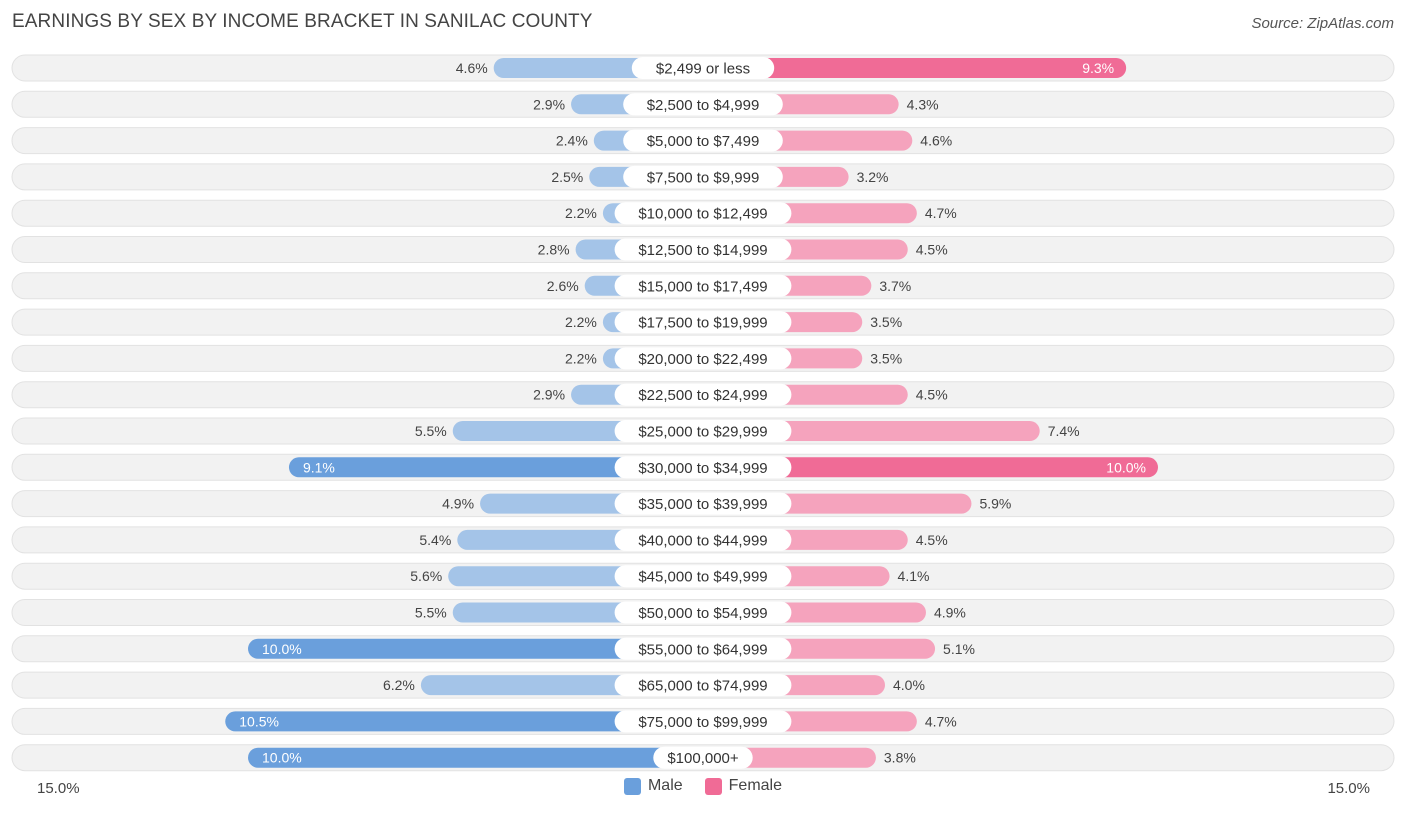 The width and height of the screenshot is (1406, 813). I want to click on category-label: $2,500 to $4,999, so click(703, 105).